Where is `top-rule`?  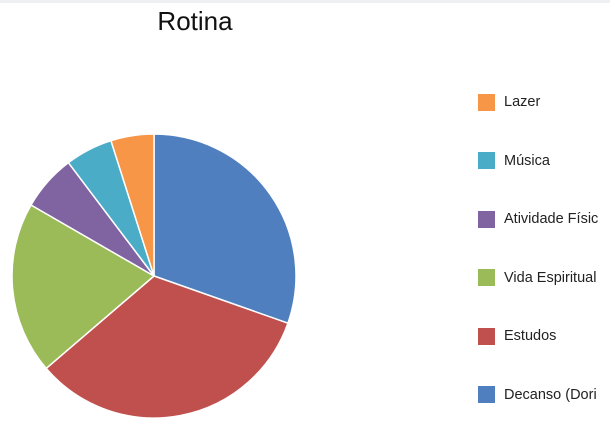
top-rule is located at coordinates (305, 1).